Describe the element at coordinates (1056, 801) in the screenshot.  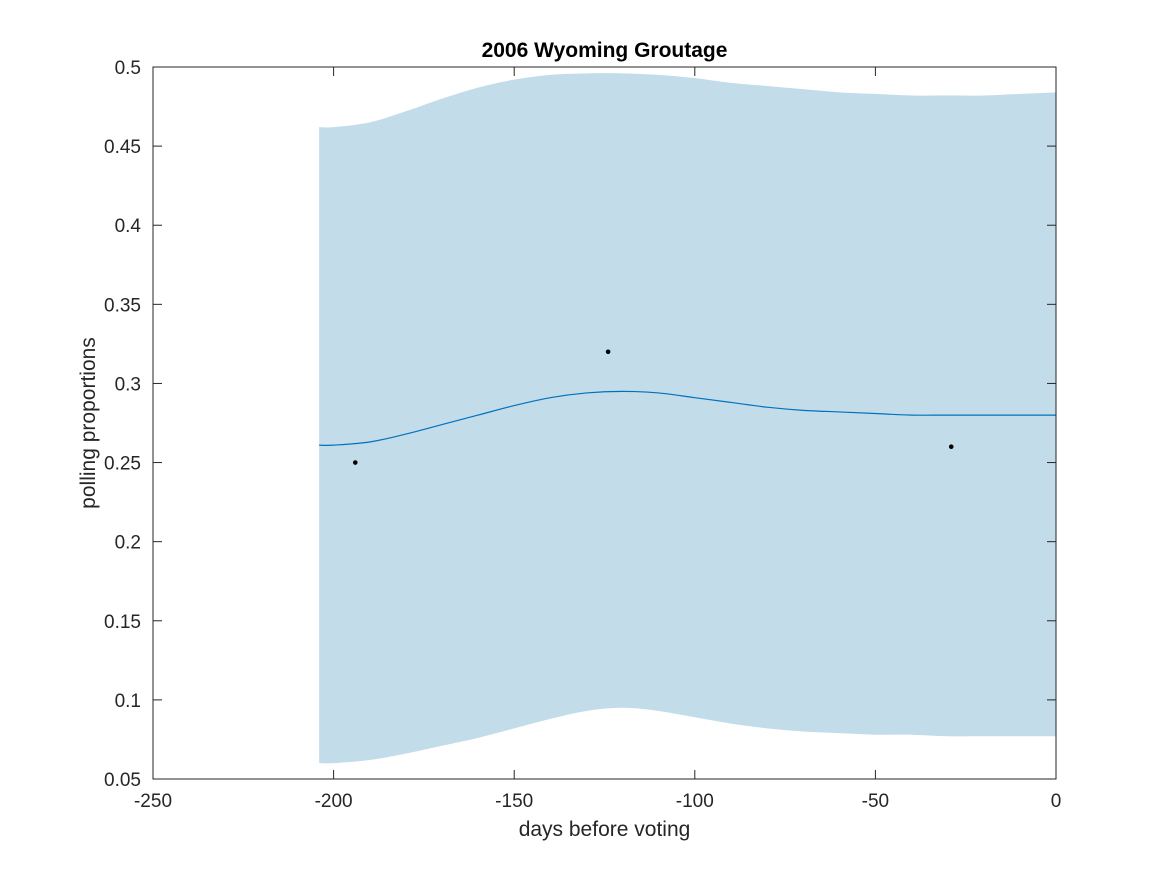
I see `x-tick-label: 0` at that location.